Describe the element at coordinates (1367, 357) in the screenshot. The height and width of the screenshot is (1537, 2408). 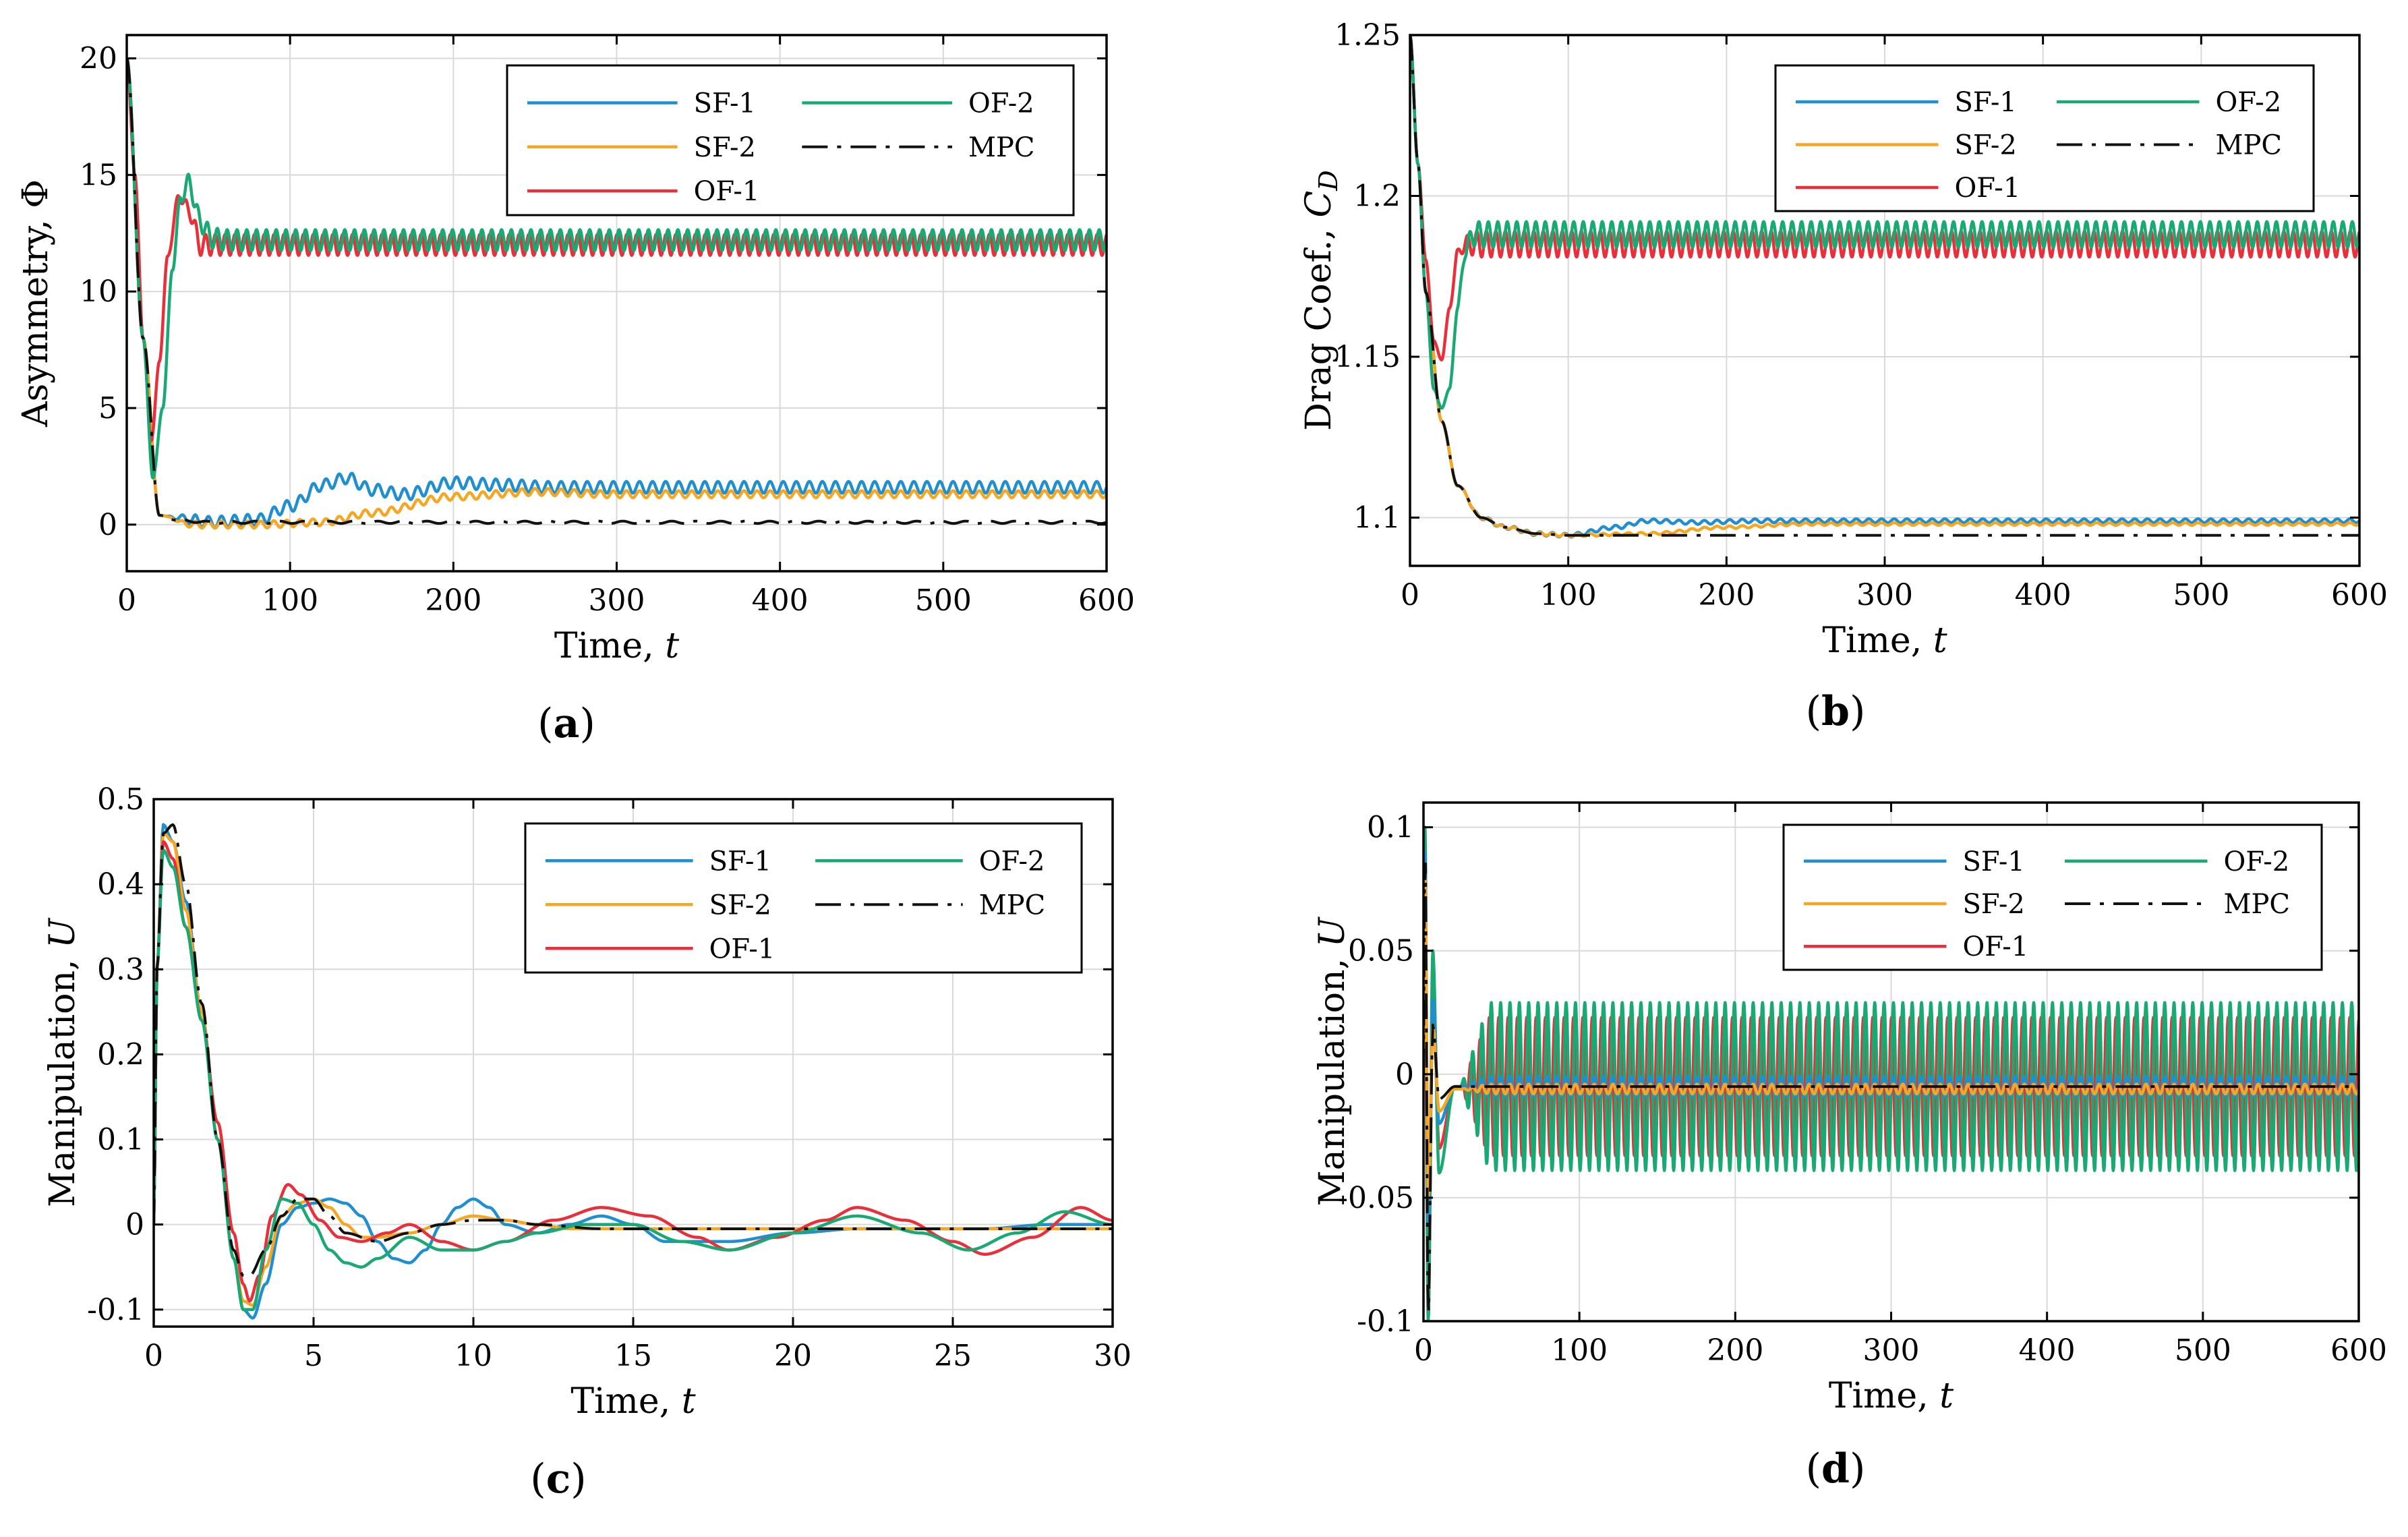
I see `y-tick-label: 1.15` at that location.